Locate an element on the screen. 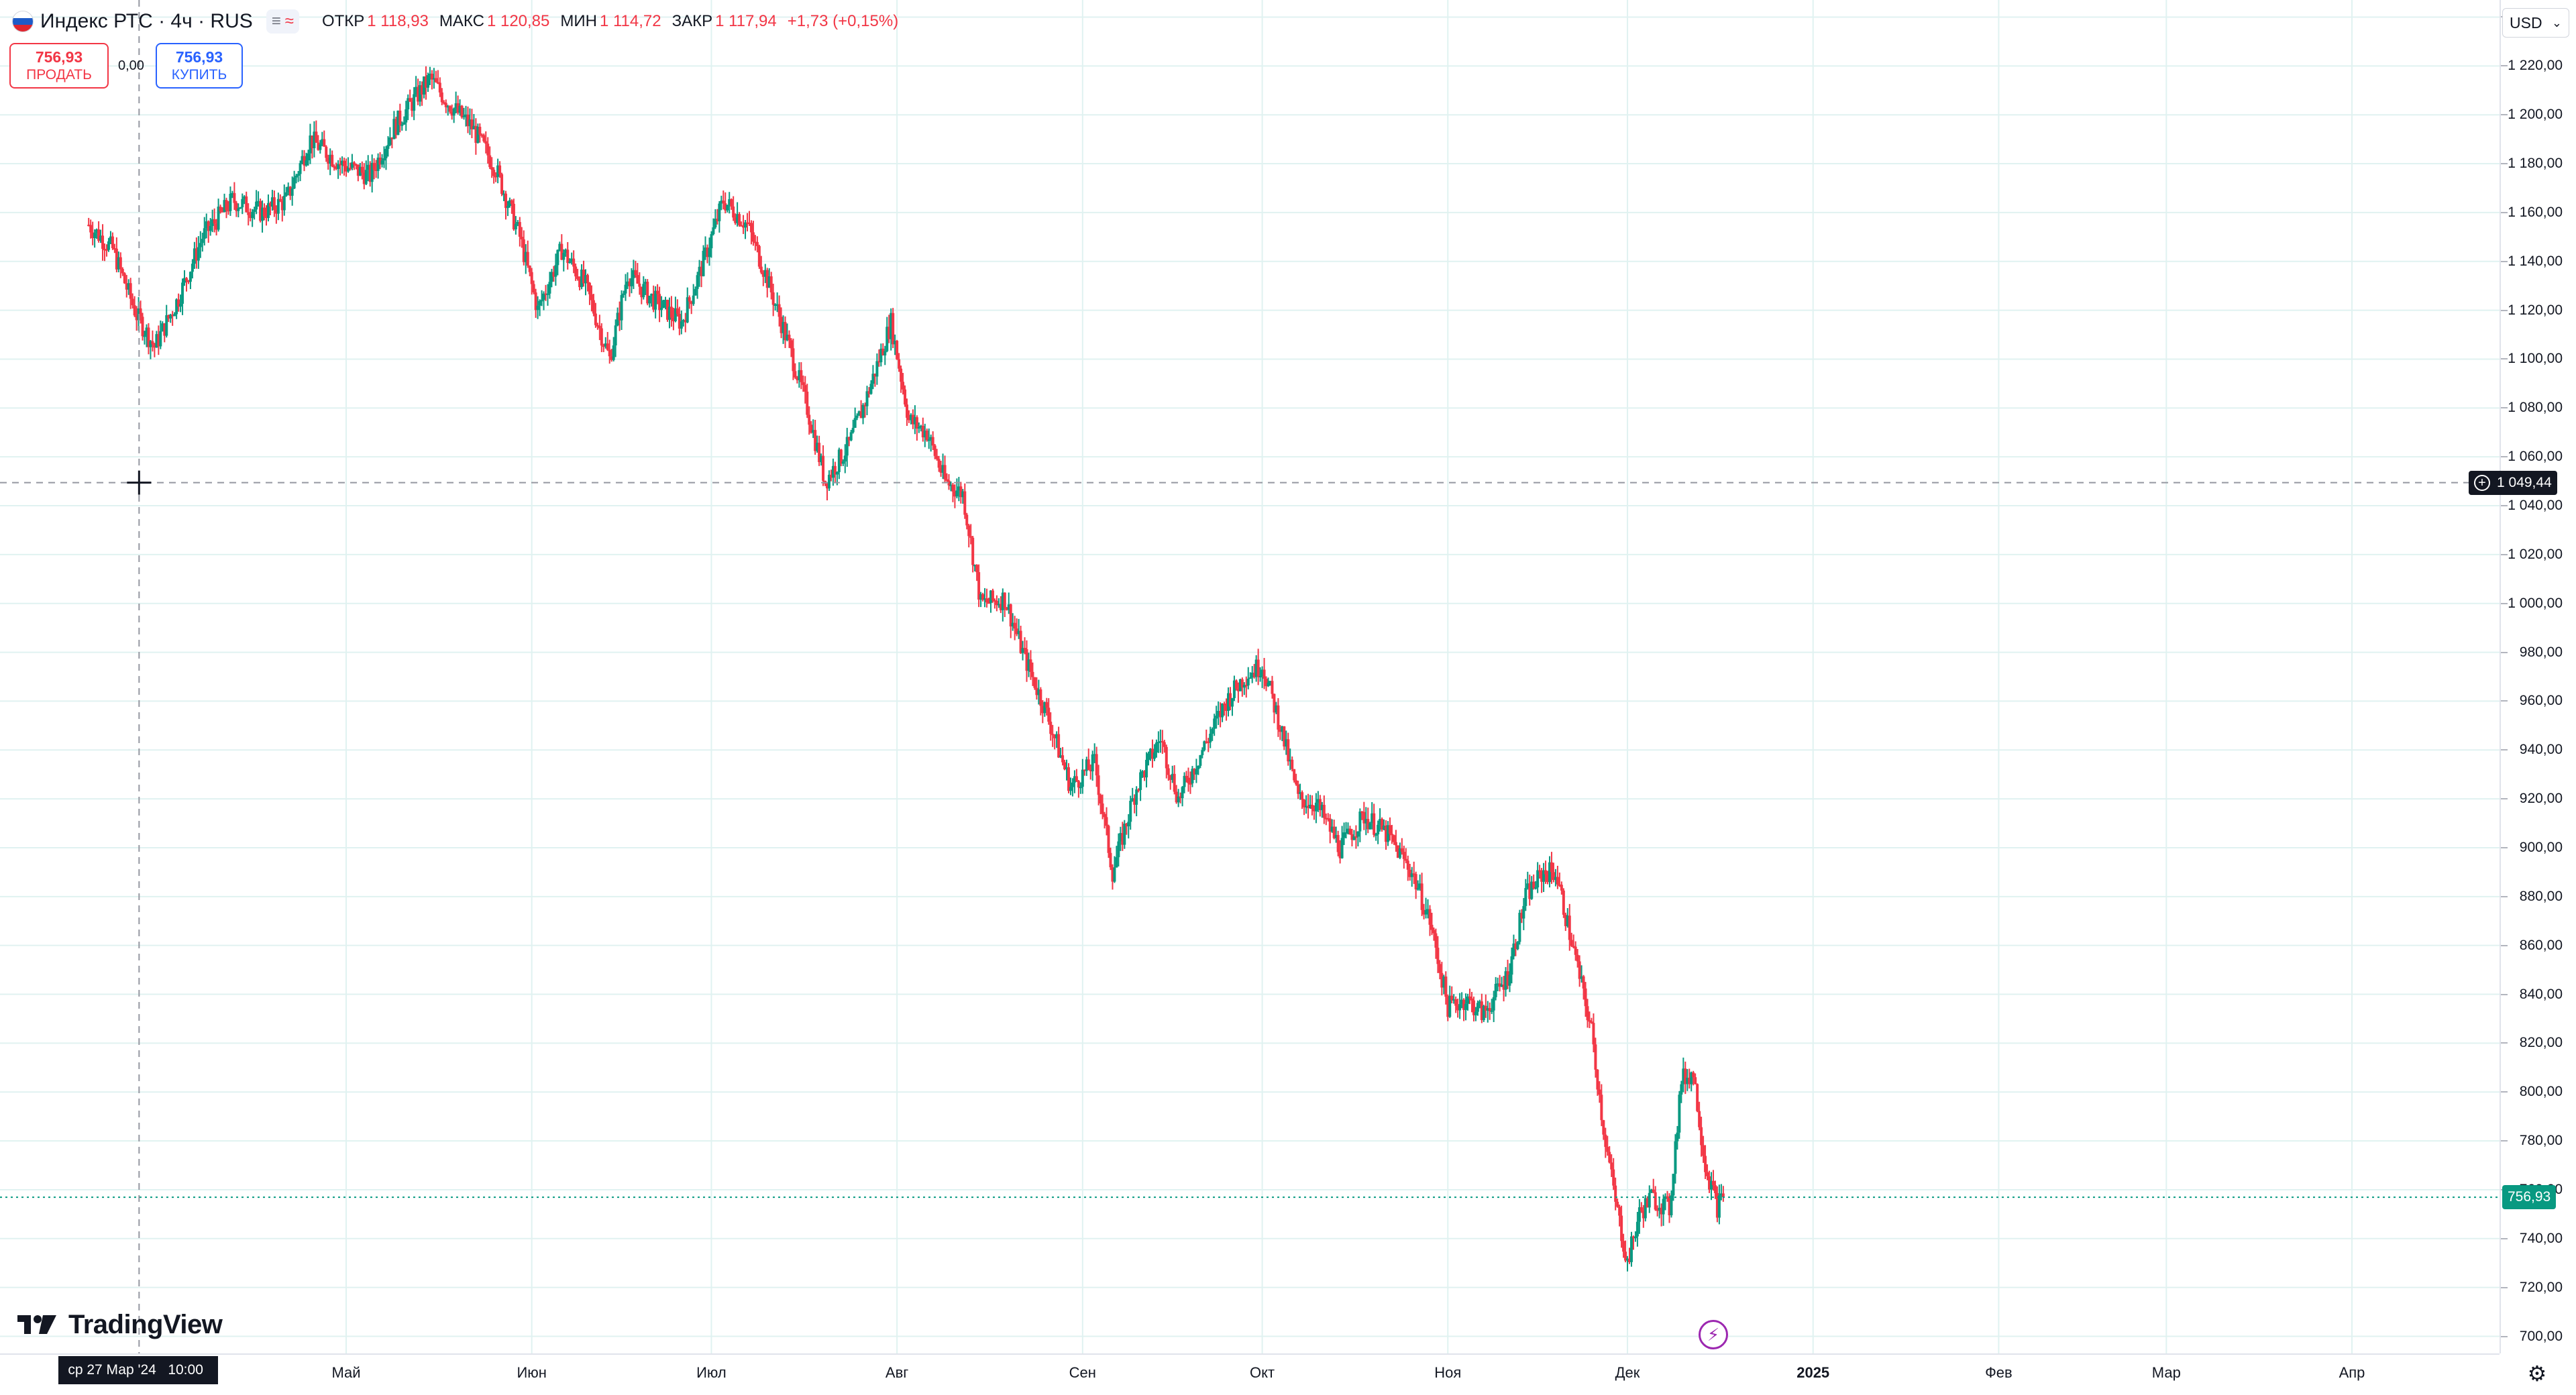 The height and width of the screenshot is (1395, 2576). gear-icon: ⚙ is located at coordinates (2537, 1373).